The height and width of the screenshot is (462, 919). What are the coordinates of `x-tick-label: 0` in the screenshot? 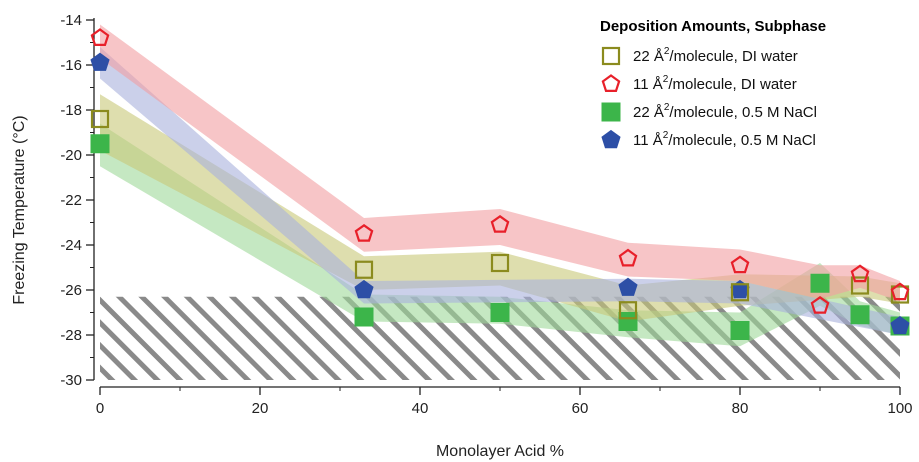 It's located at (100, 408).